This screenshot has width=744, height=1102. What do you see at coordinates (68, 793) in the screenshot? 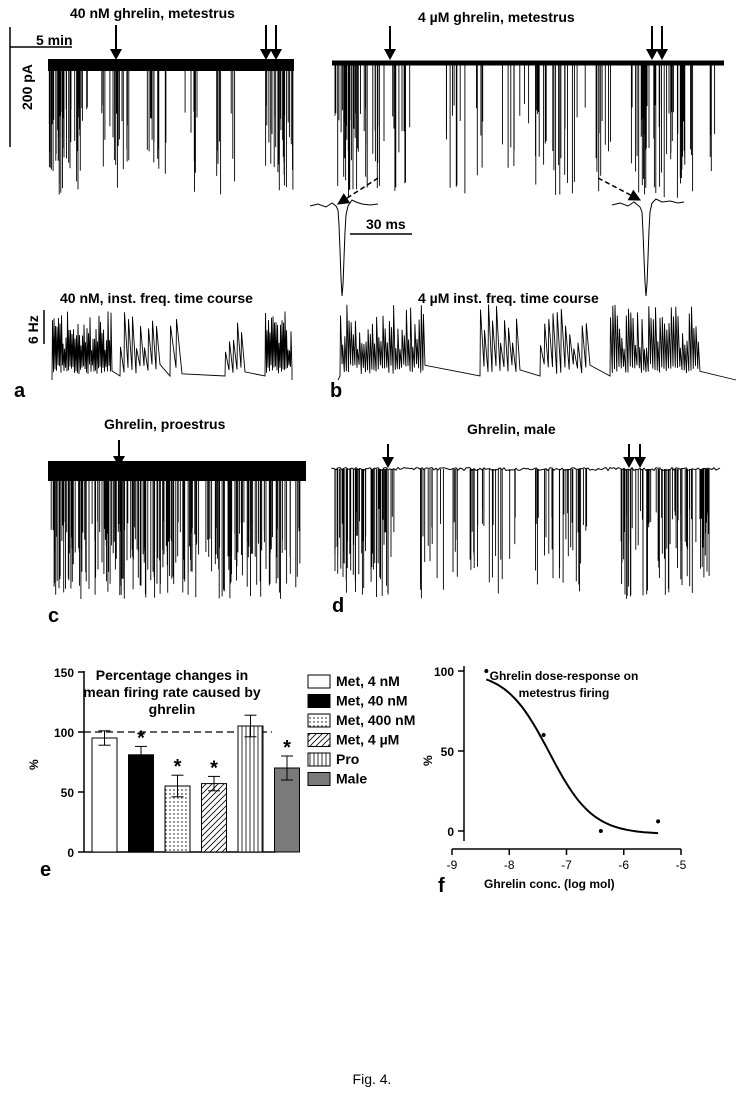
I see `chart-e-y-tick-label: 50` at bounding box center [68, 793].